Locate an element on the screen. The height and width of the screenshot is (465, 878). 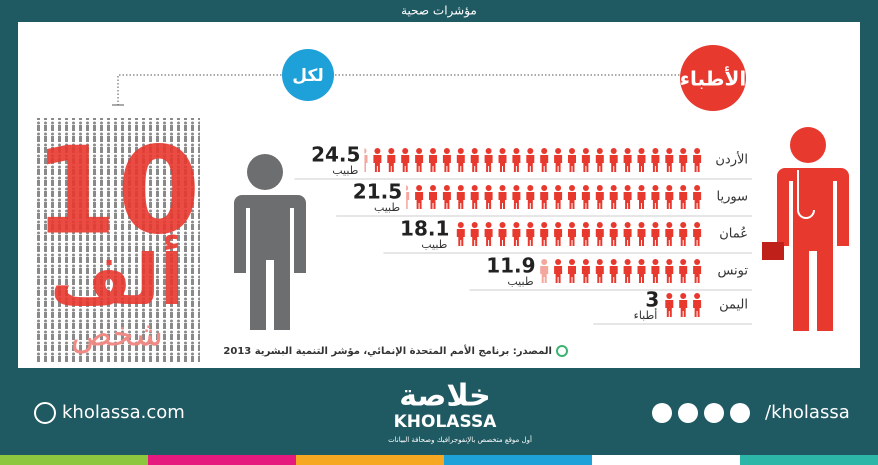
country-label: عُمان is located at coordinates (733, 234).